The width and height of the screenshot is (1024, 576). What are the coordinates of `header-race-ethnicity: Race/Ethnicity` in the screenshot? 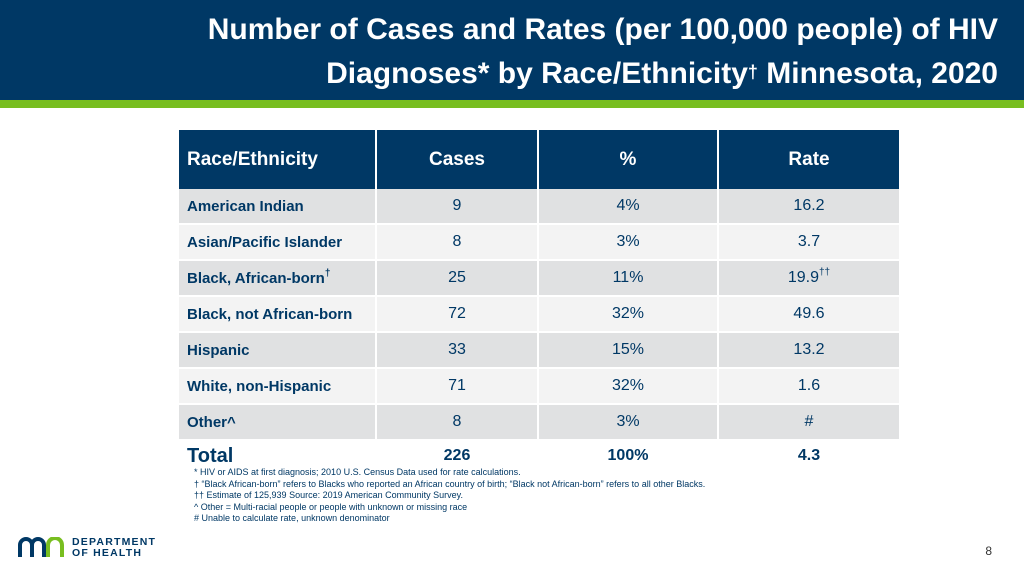 It's located at (278, 159).